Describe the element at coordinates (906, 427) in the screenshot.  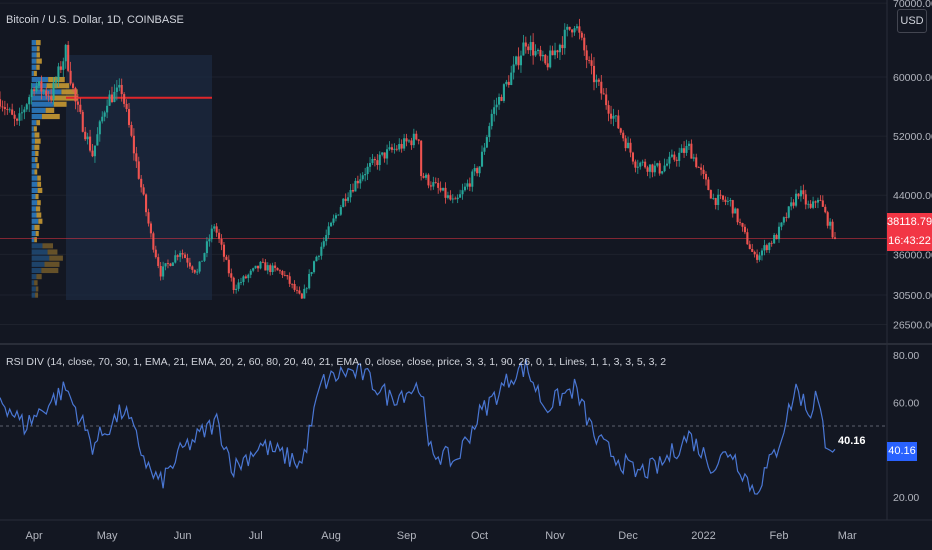
I see `rsi-axis: 20.00 60.00 80.00` at that location.